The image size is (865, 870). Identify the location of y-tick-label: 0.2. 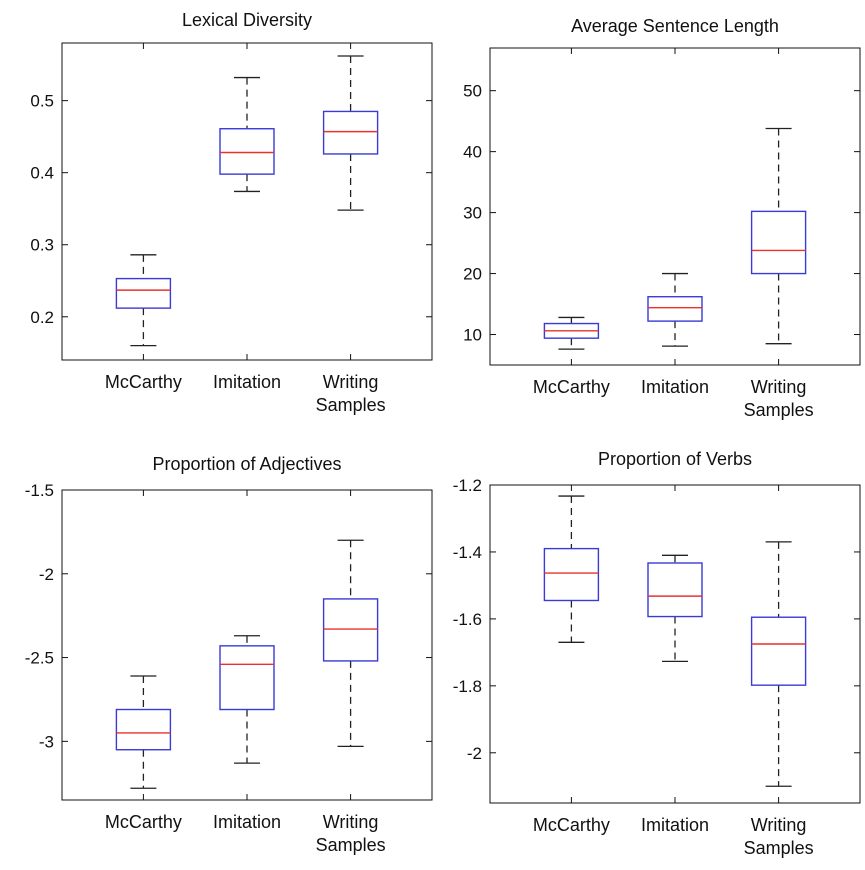
(42, 317).